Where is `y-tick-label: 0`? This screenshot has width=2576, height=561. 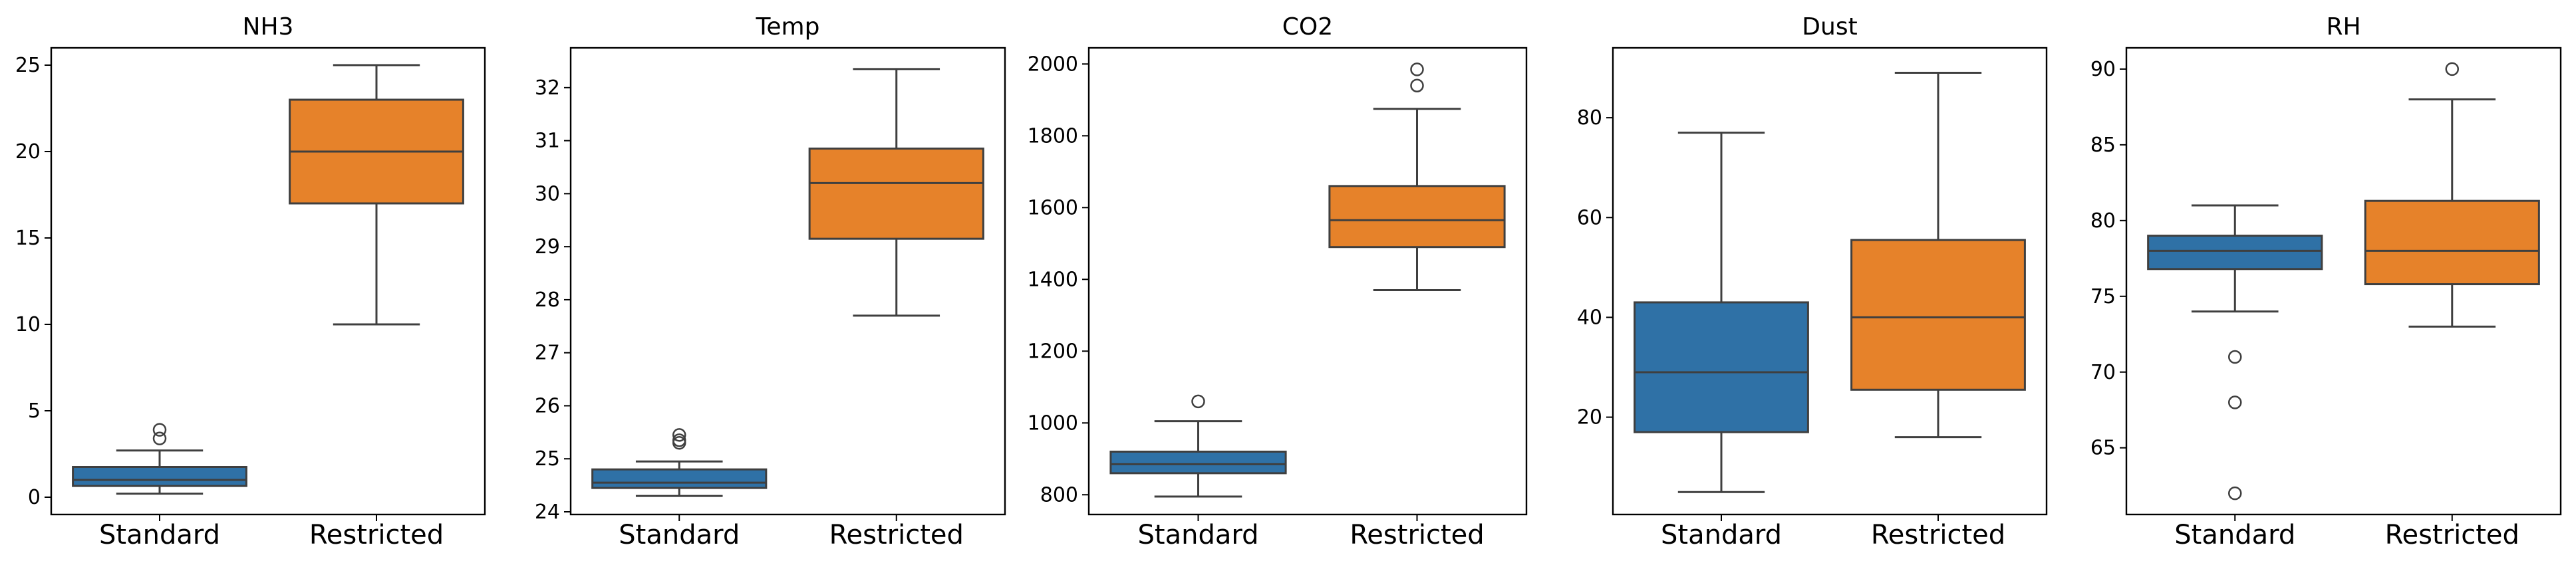
y-tick-label: 0 is located at coordinates (34, 497).